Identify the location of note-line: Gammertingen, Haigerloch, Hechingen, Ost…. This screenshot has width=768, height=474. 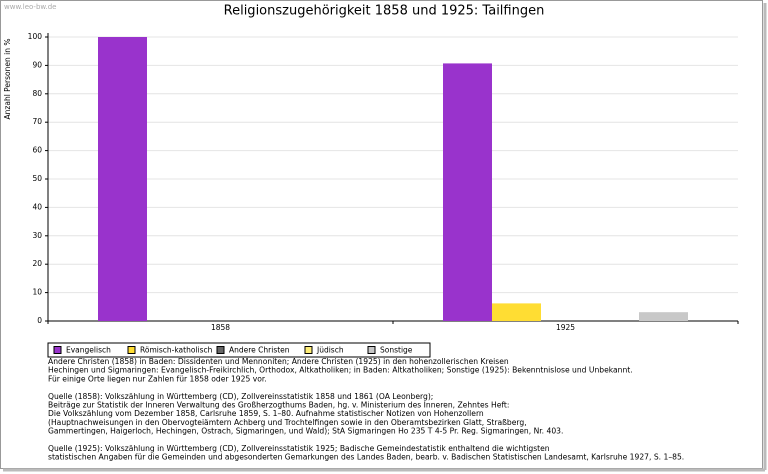
(305, 431).